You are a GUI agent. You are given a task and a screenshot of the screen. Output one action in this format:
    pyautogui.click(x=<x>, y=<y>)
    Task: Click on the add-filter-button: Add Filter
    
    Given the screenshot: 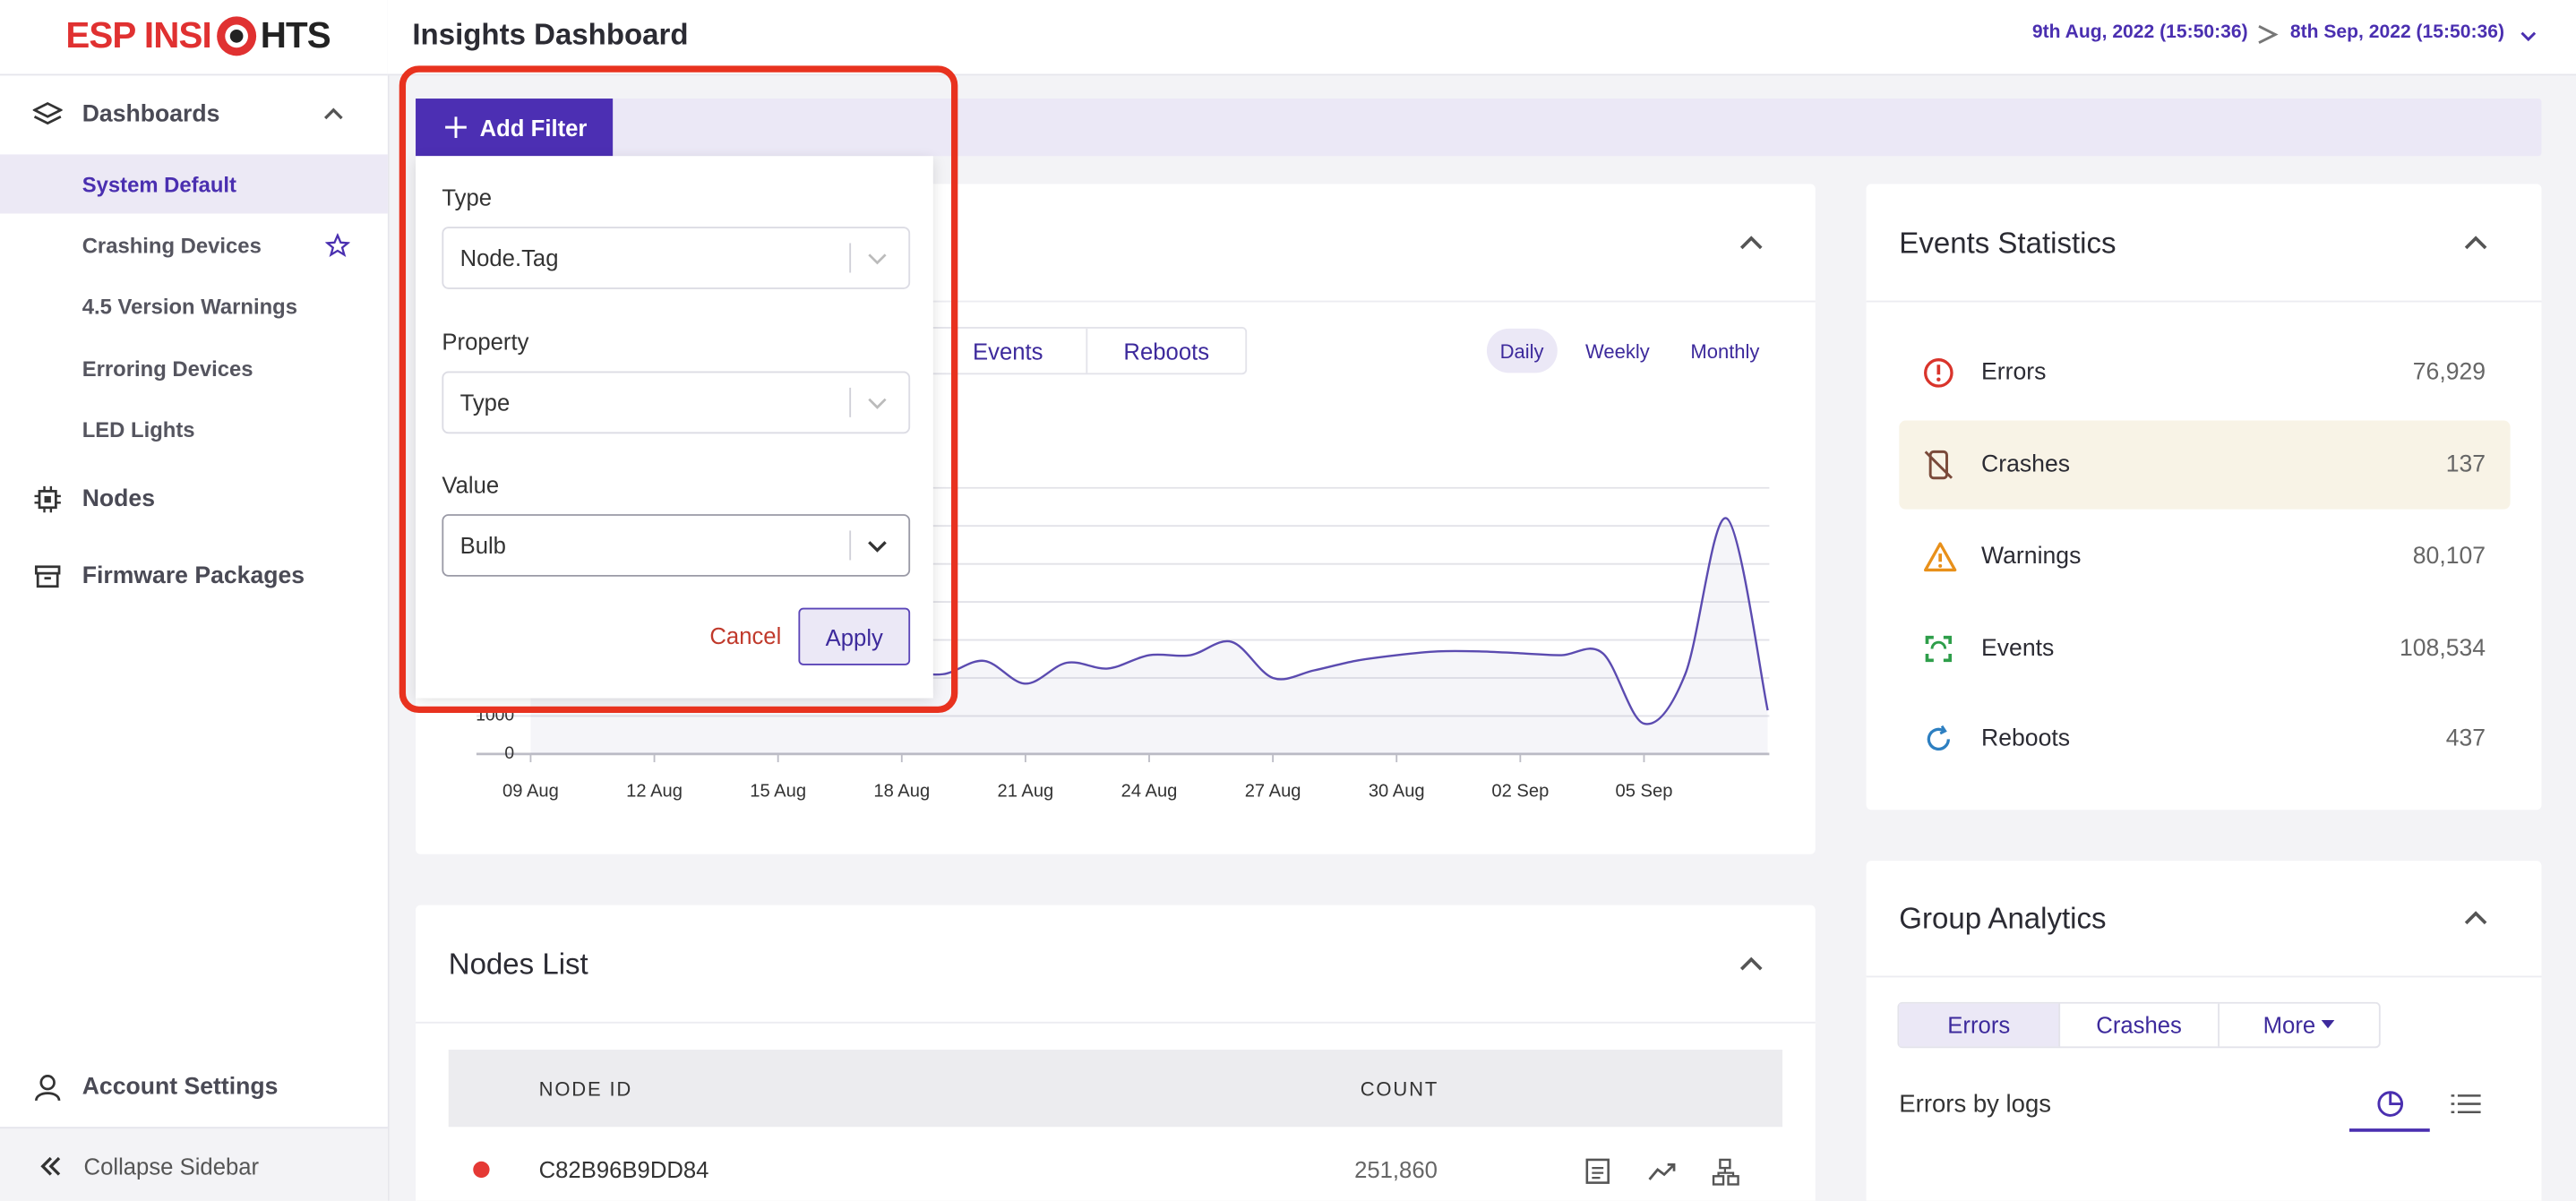 What is the action you would take?
    pyautogui.click(x=515, y=128)
    